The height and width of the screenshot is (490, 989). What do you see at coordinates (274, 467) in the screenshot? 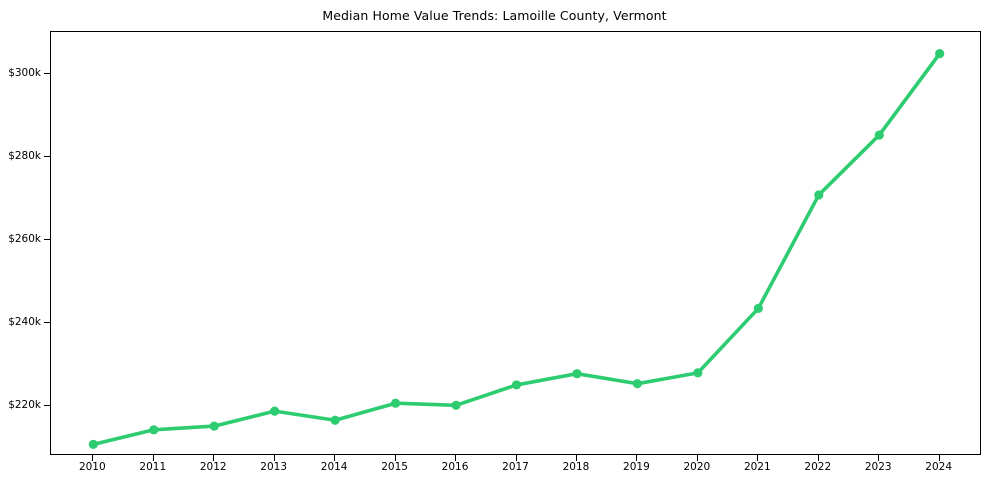
I see `x-axis-tick-label: 2013` at bounding box center [274, 467].